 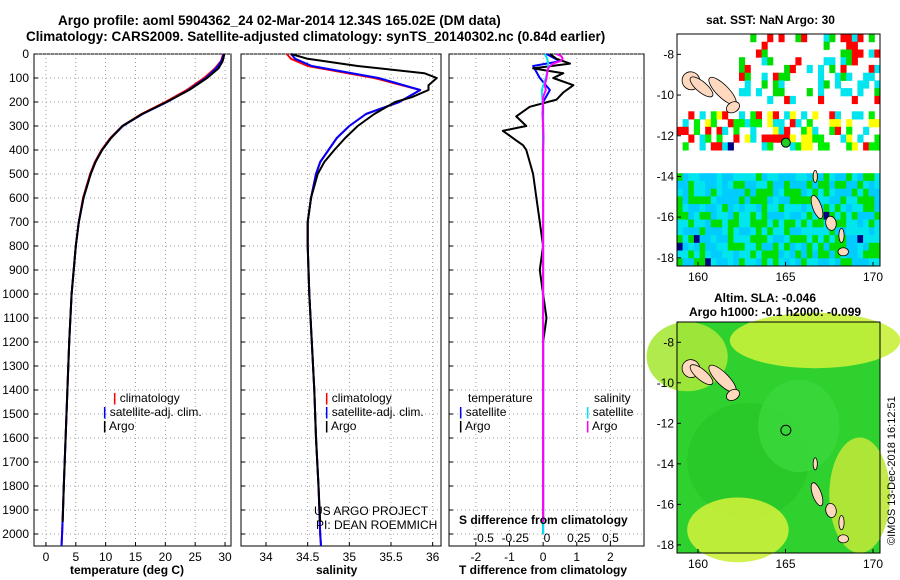 I want to click on sal-legend-argo: | Argo, so click(x=340, y=426).